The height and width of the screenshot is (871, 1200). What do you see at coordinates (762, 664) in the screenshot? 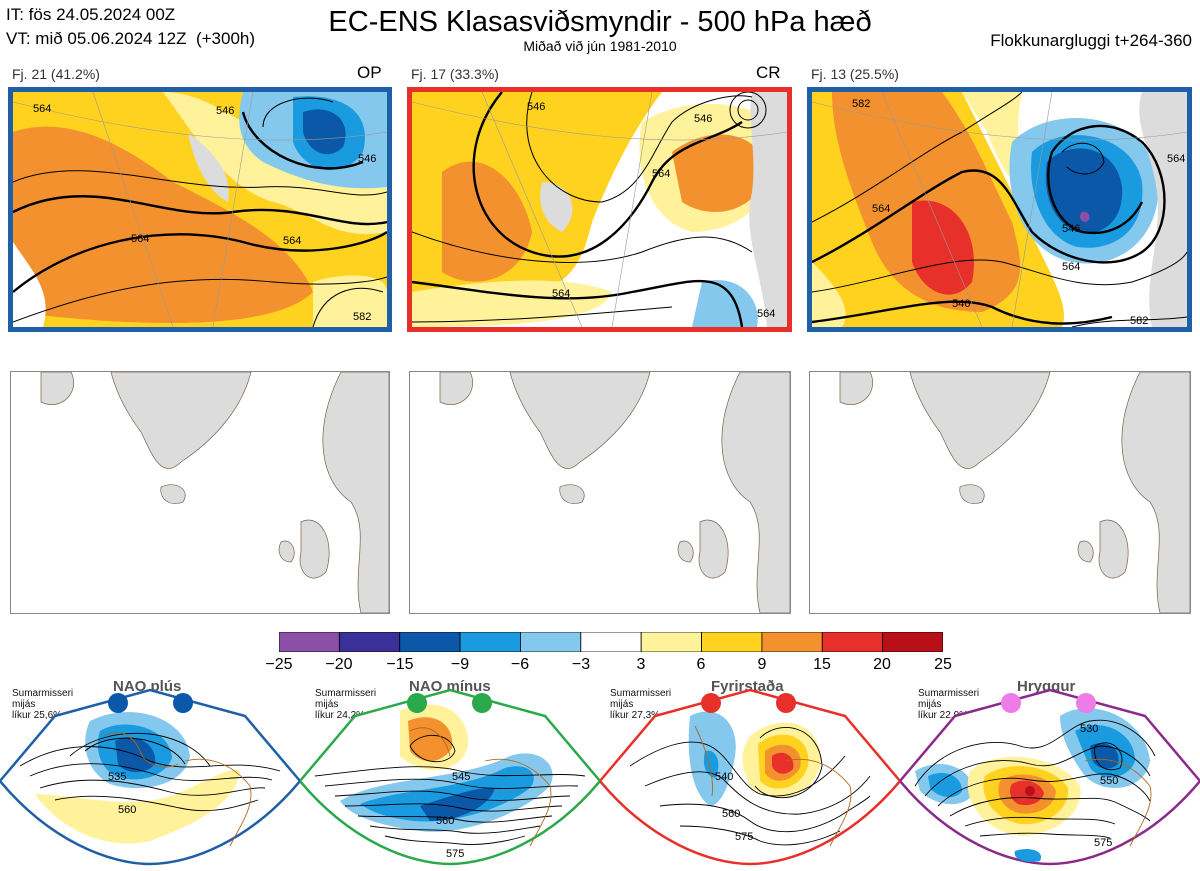
I see `colorbar-tick: 9` at bounding box center [762, 664].